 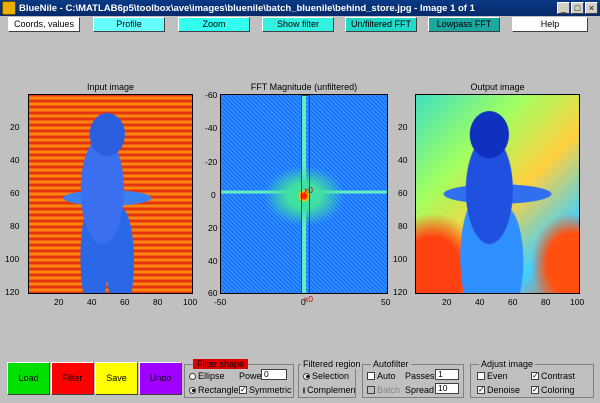 What do you see at coordinates (211, 376) in the screenshot?
I see `ellipse-label: Ellipse` at bounding box center [211, 376].